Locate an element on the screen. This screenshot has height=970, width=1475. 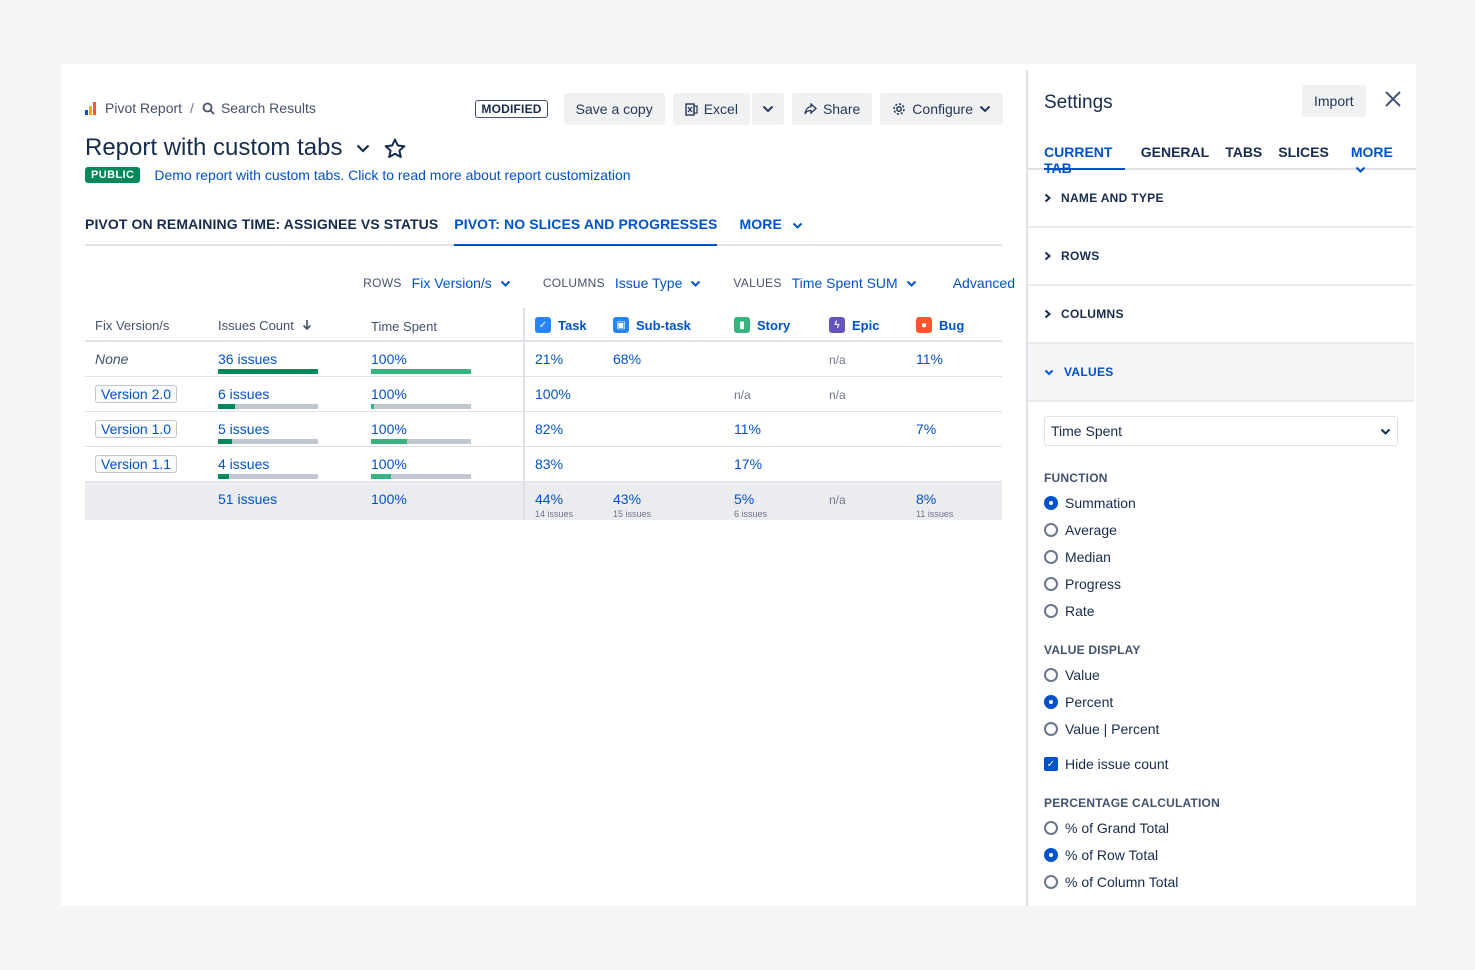
header-subtask: ▣ Sub-task is located at coordinates (673, 324).